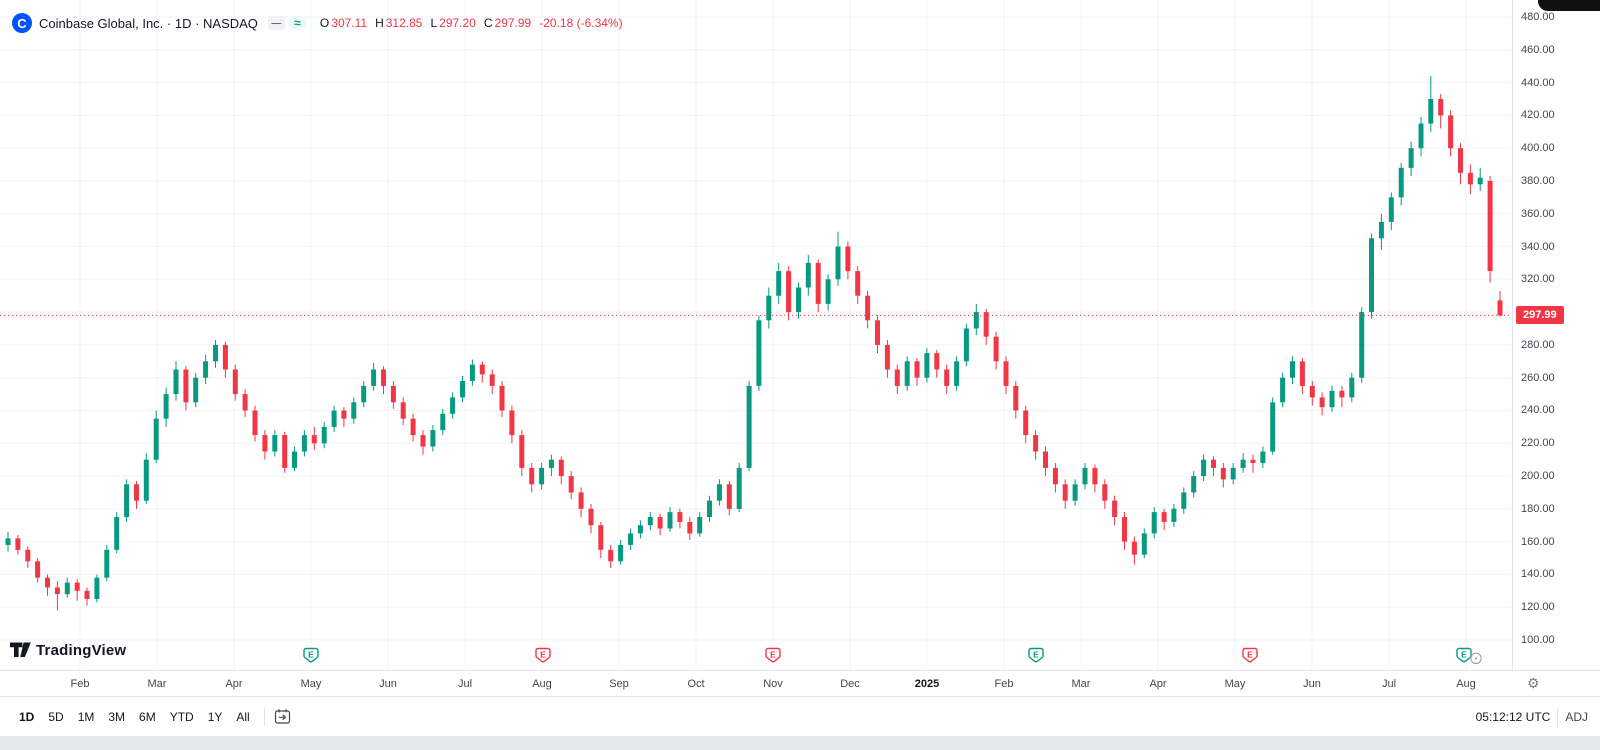 The width and height of the screenshot is (1600, 750). Describe the element at coordinates (243, 716) in the screenshot. I see `range-button-all: All` at that location.